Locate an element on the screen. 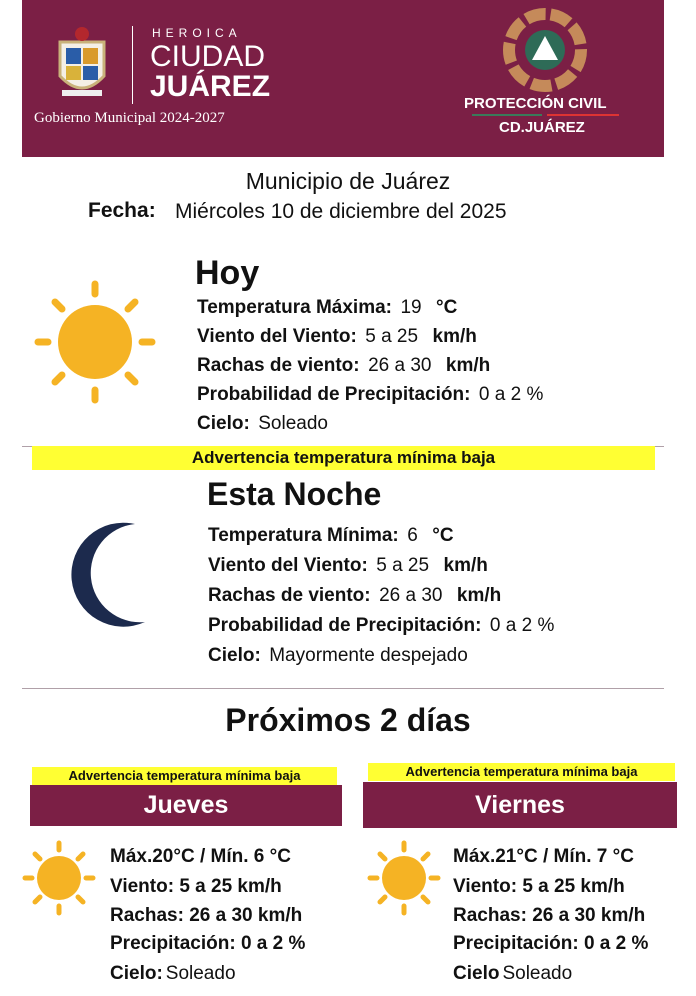  hoy-row: Cielo: Soleado is located at coordinates (267, 424).